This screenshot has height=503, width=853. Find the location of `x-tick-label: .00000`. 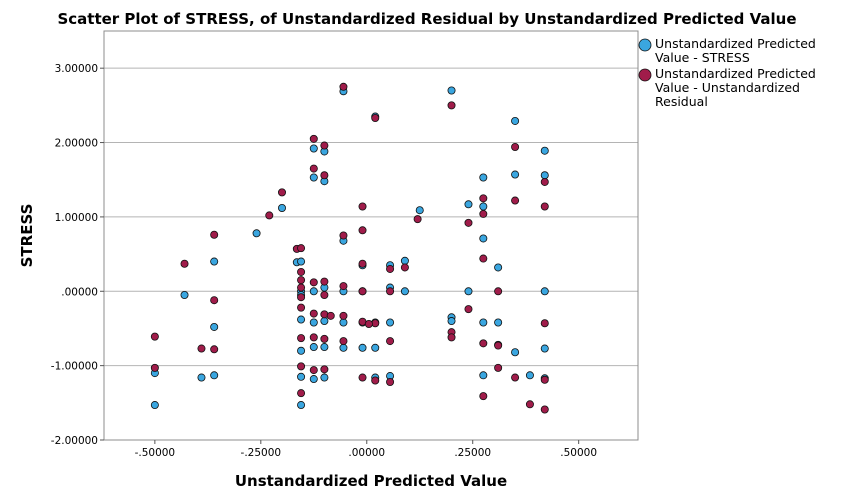

x-tick-label: .00000 is located at coordinates (366, 453).